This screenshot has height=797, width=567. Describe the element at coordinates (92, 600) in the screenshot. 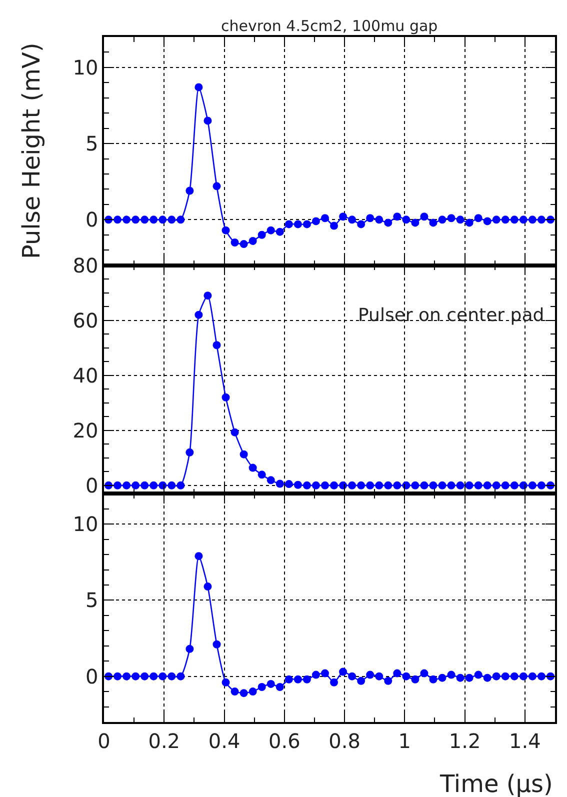

I see `y-tick-label: 5` at that location.